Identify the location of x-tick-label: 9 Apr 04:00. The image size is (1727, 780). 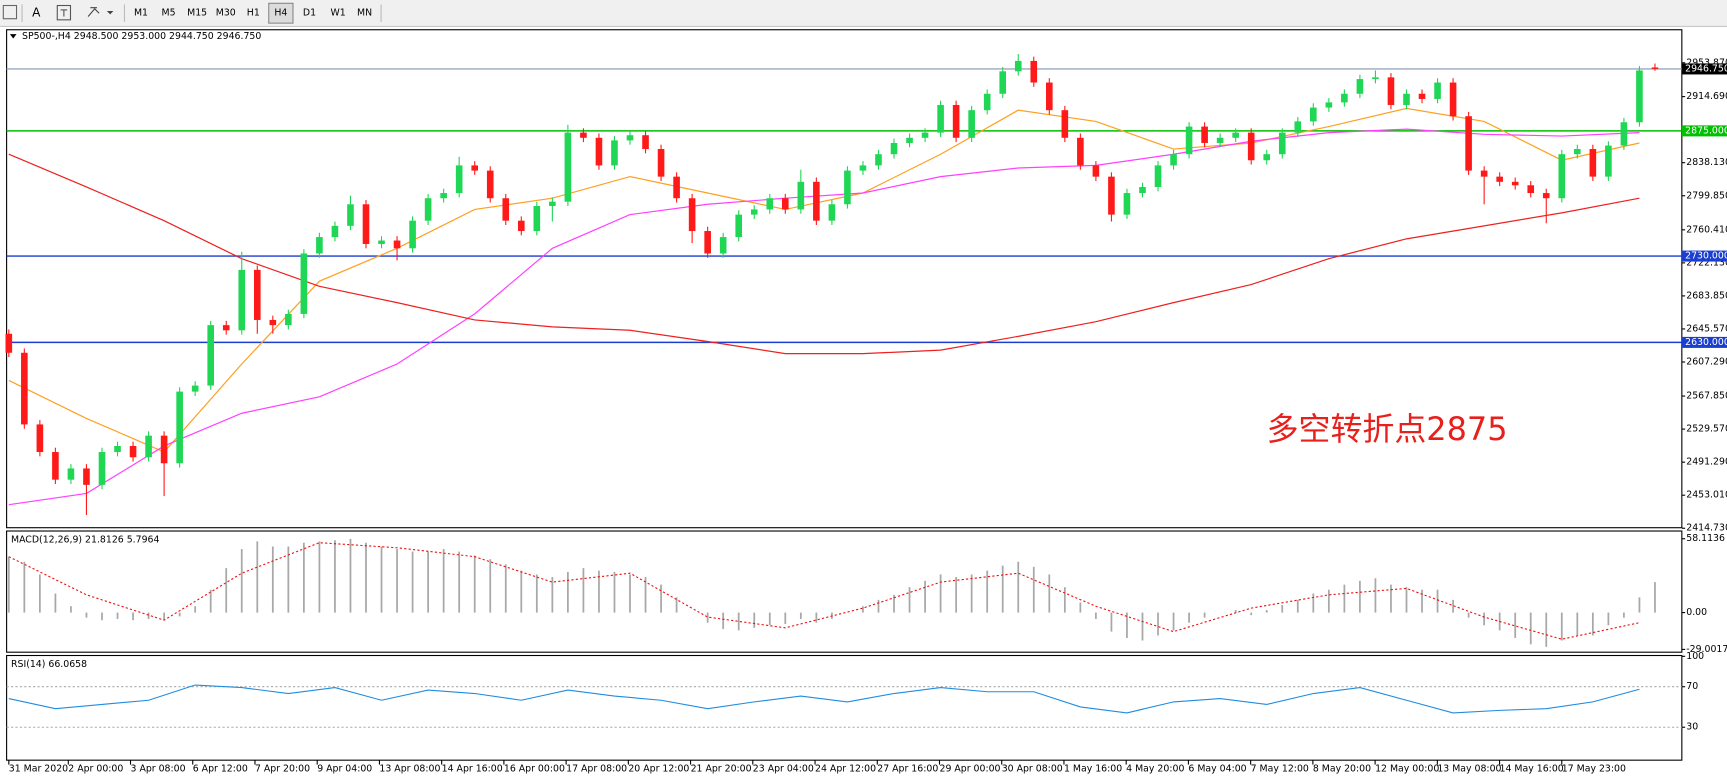
(344, 768).